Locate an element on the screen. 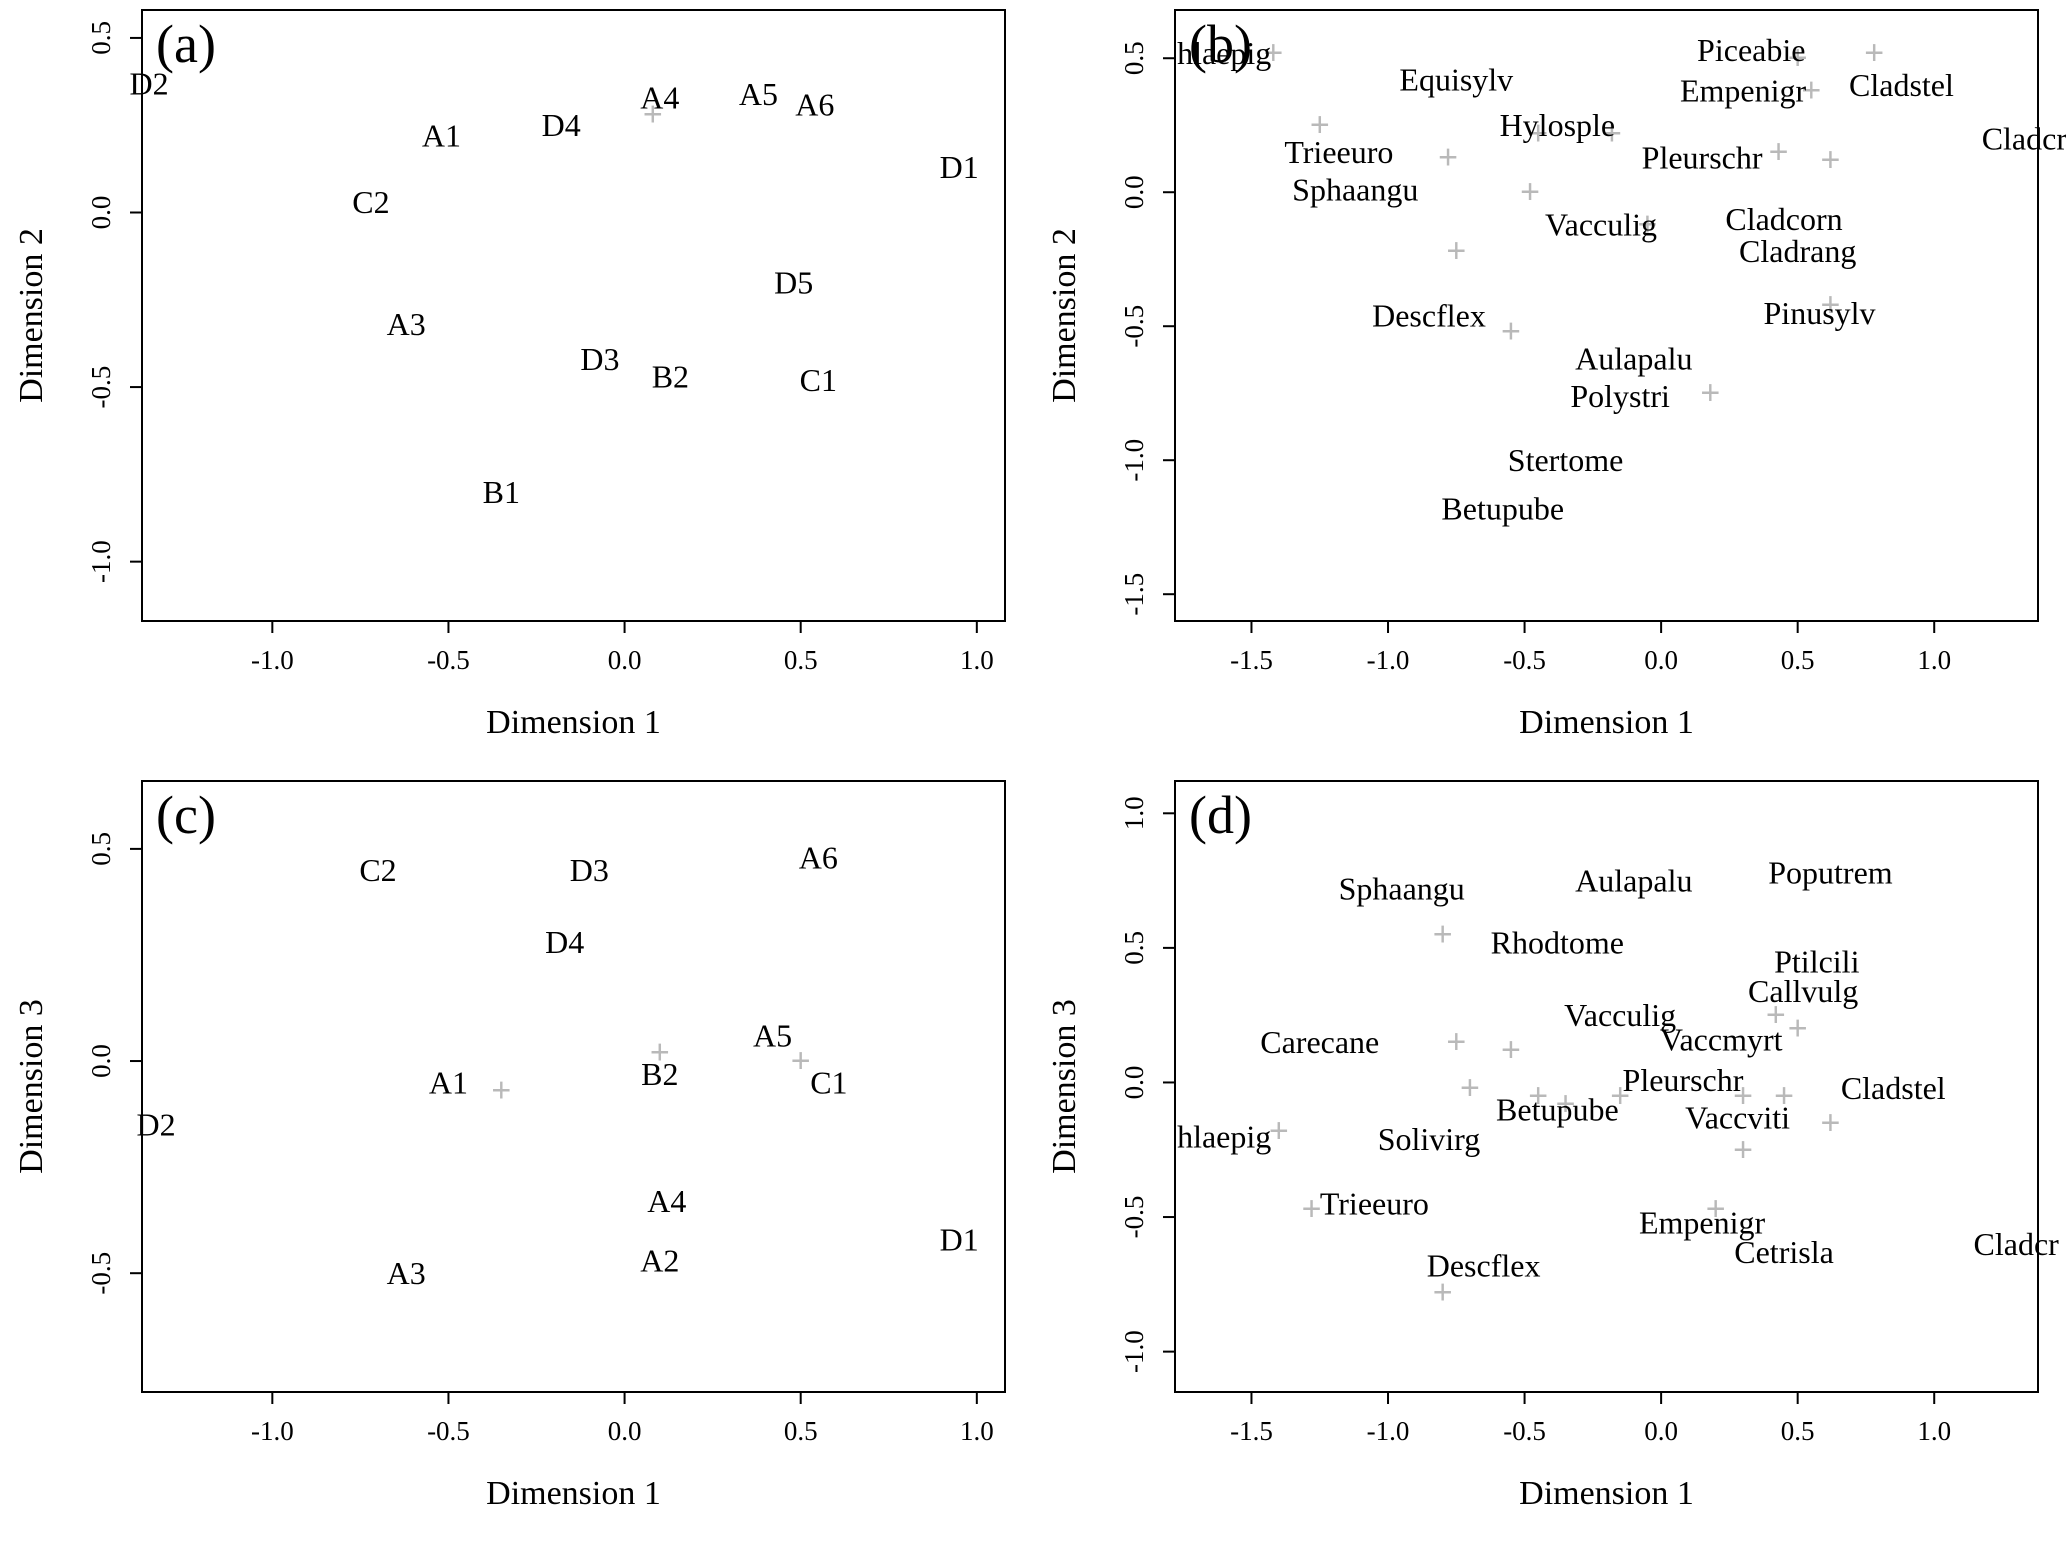 Image resolution: width=2067 pixels, height=1543 pixels. panel-letter: (b) is located at coordinates (1220, 44).